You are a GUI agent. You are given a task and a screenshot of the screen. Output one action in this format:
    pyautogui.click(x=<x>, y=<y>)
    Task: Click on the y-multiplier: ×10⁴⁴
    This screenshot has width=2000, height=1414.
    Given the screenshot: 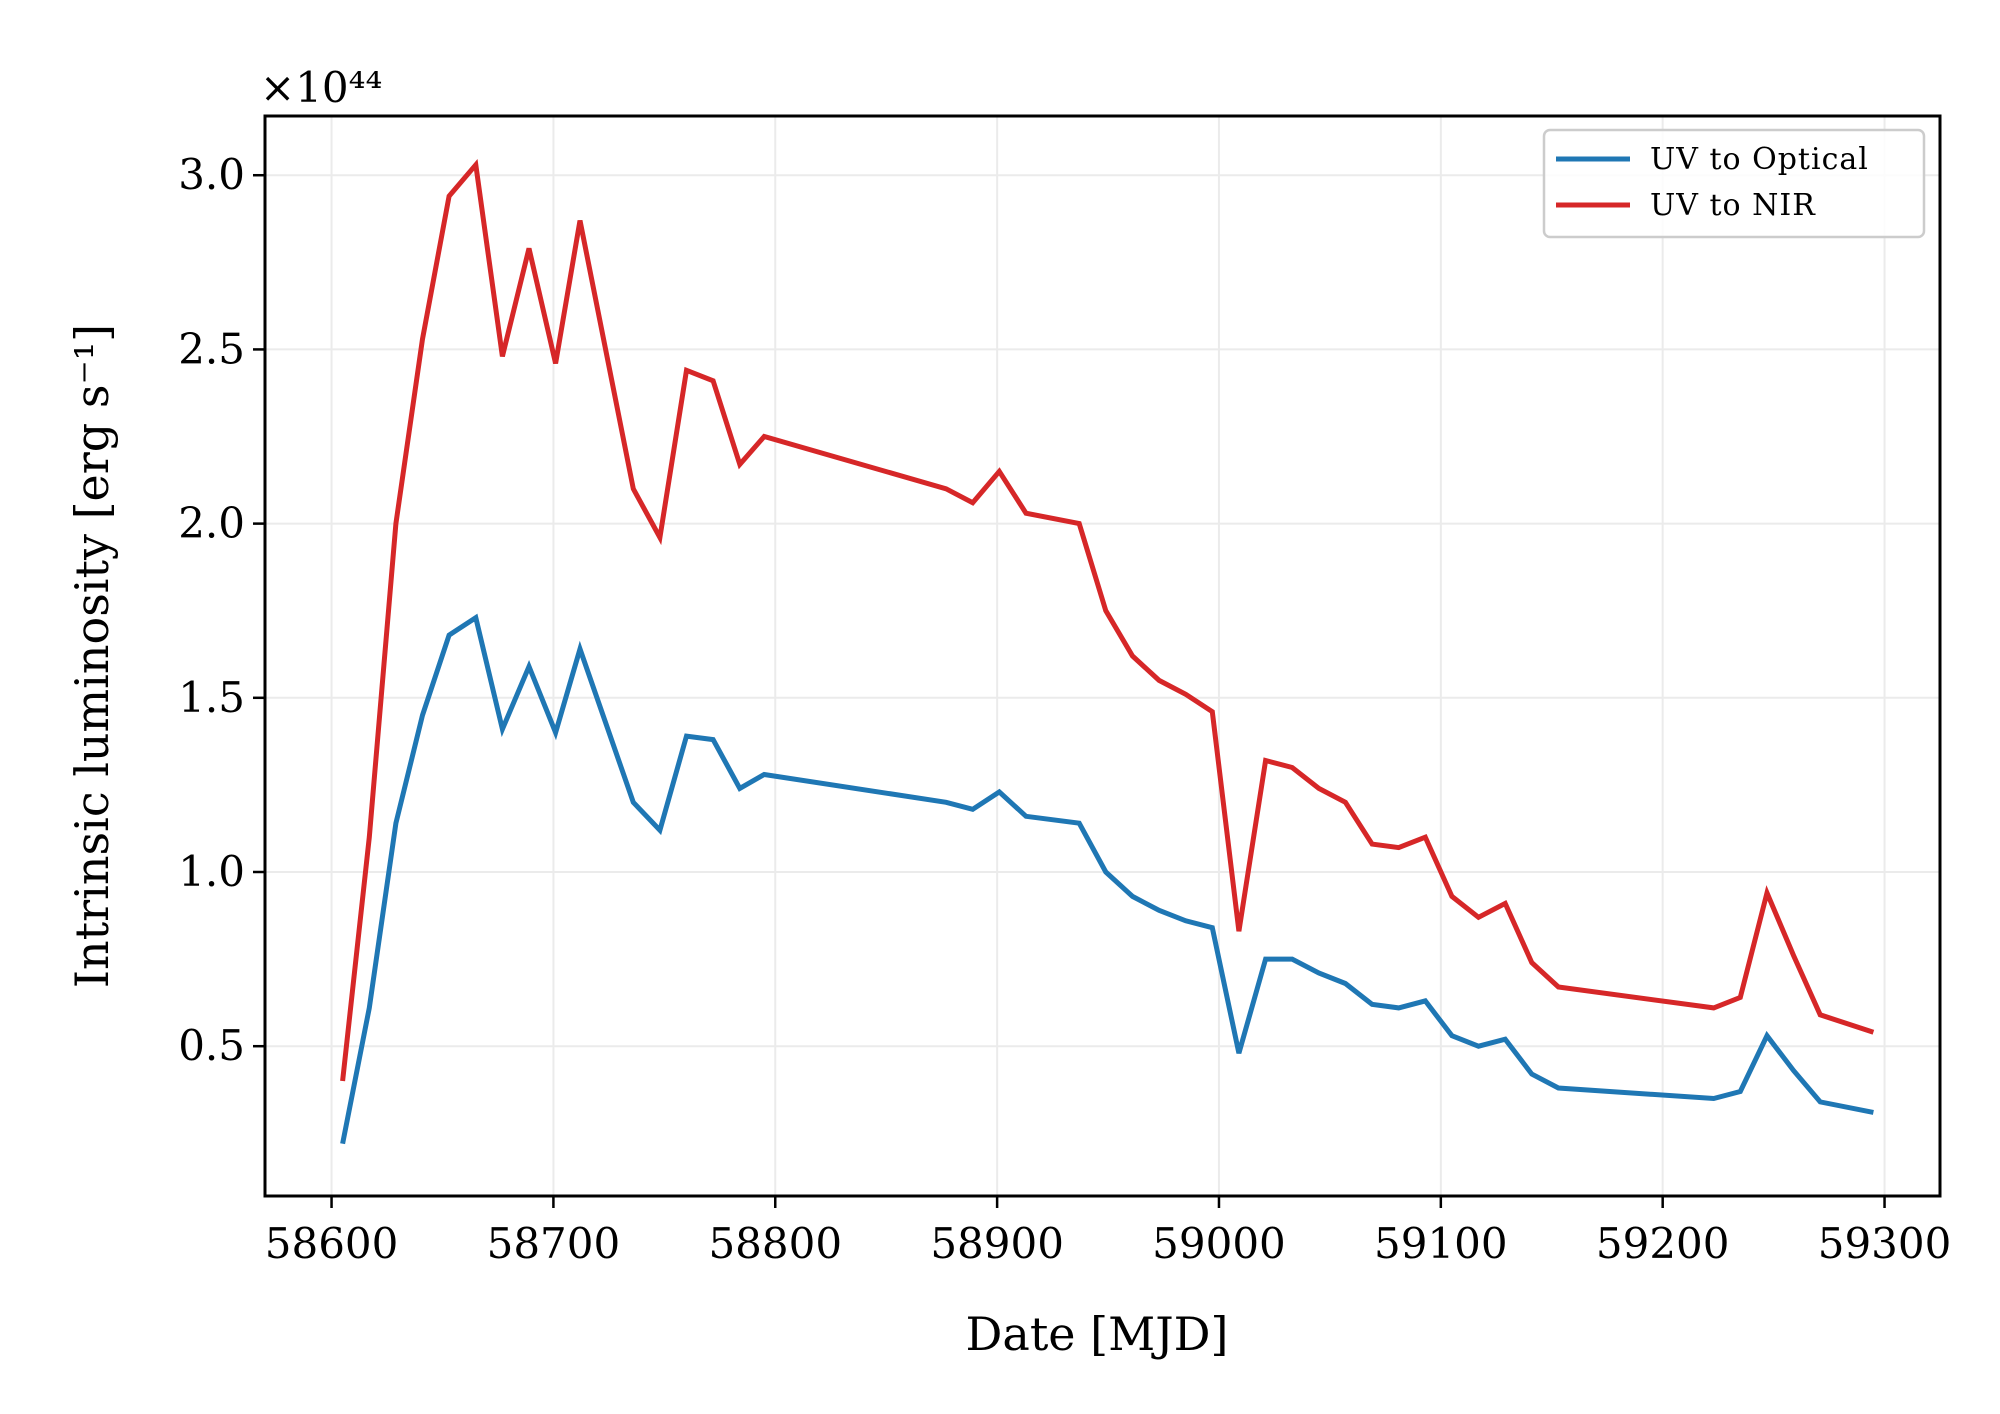 What is the action you would take?
    pyautogui.click(x=321, y=87)
    